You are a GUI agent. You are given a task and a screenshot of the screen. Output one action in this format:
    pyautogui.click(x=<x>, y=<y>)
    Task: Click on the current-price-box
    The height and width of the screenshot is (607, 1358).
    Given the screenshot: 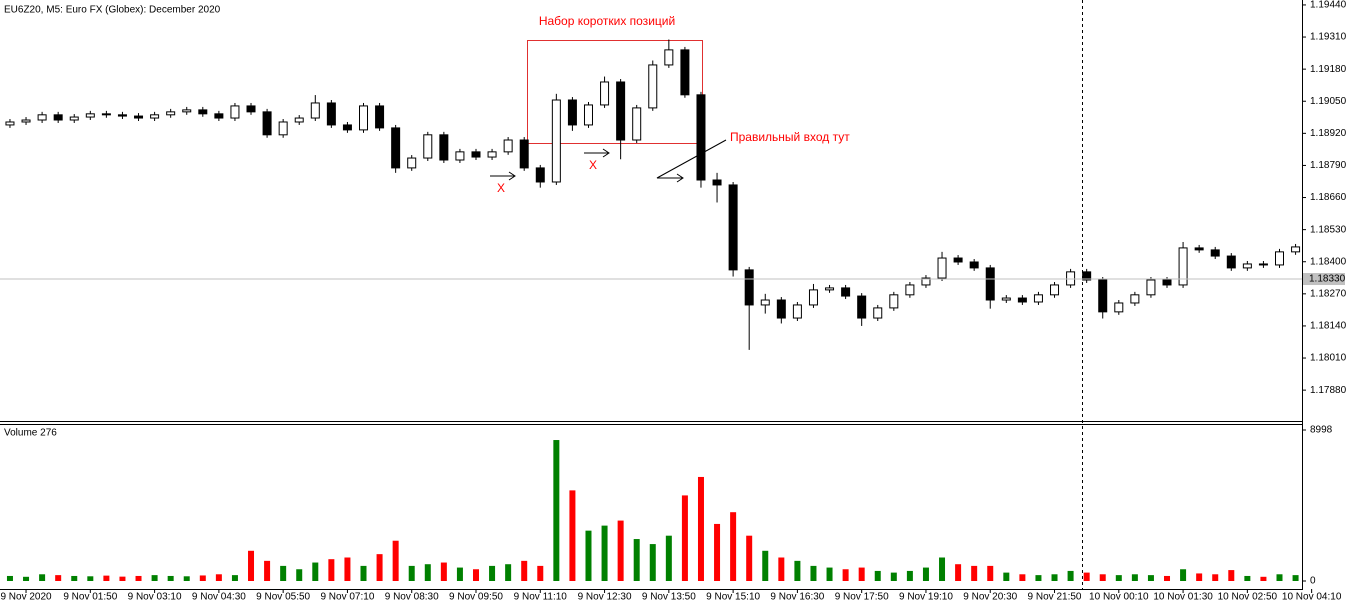 What is the action you would take?
    pyautogui.click(x=1324, y=279)
    